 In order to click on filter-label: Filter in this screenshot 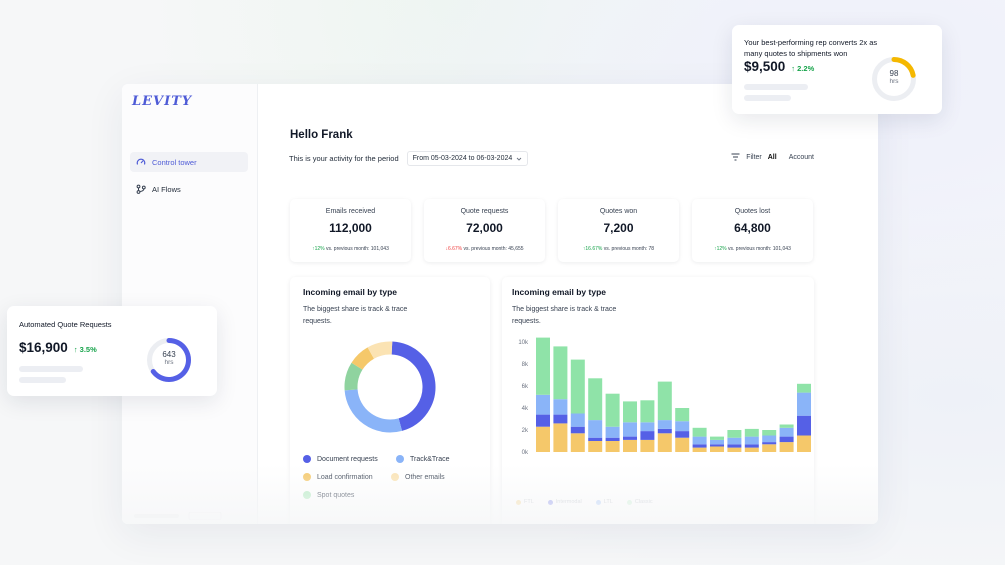, I will do `click(754, 157)`.